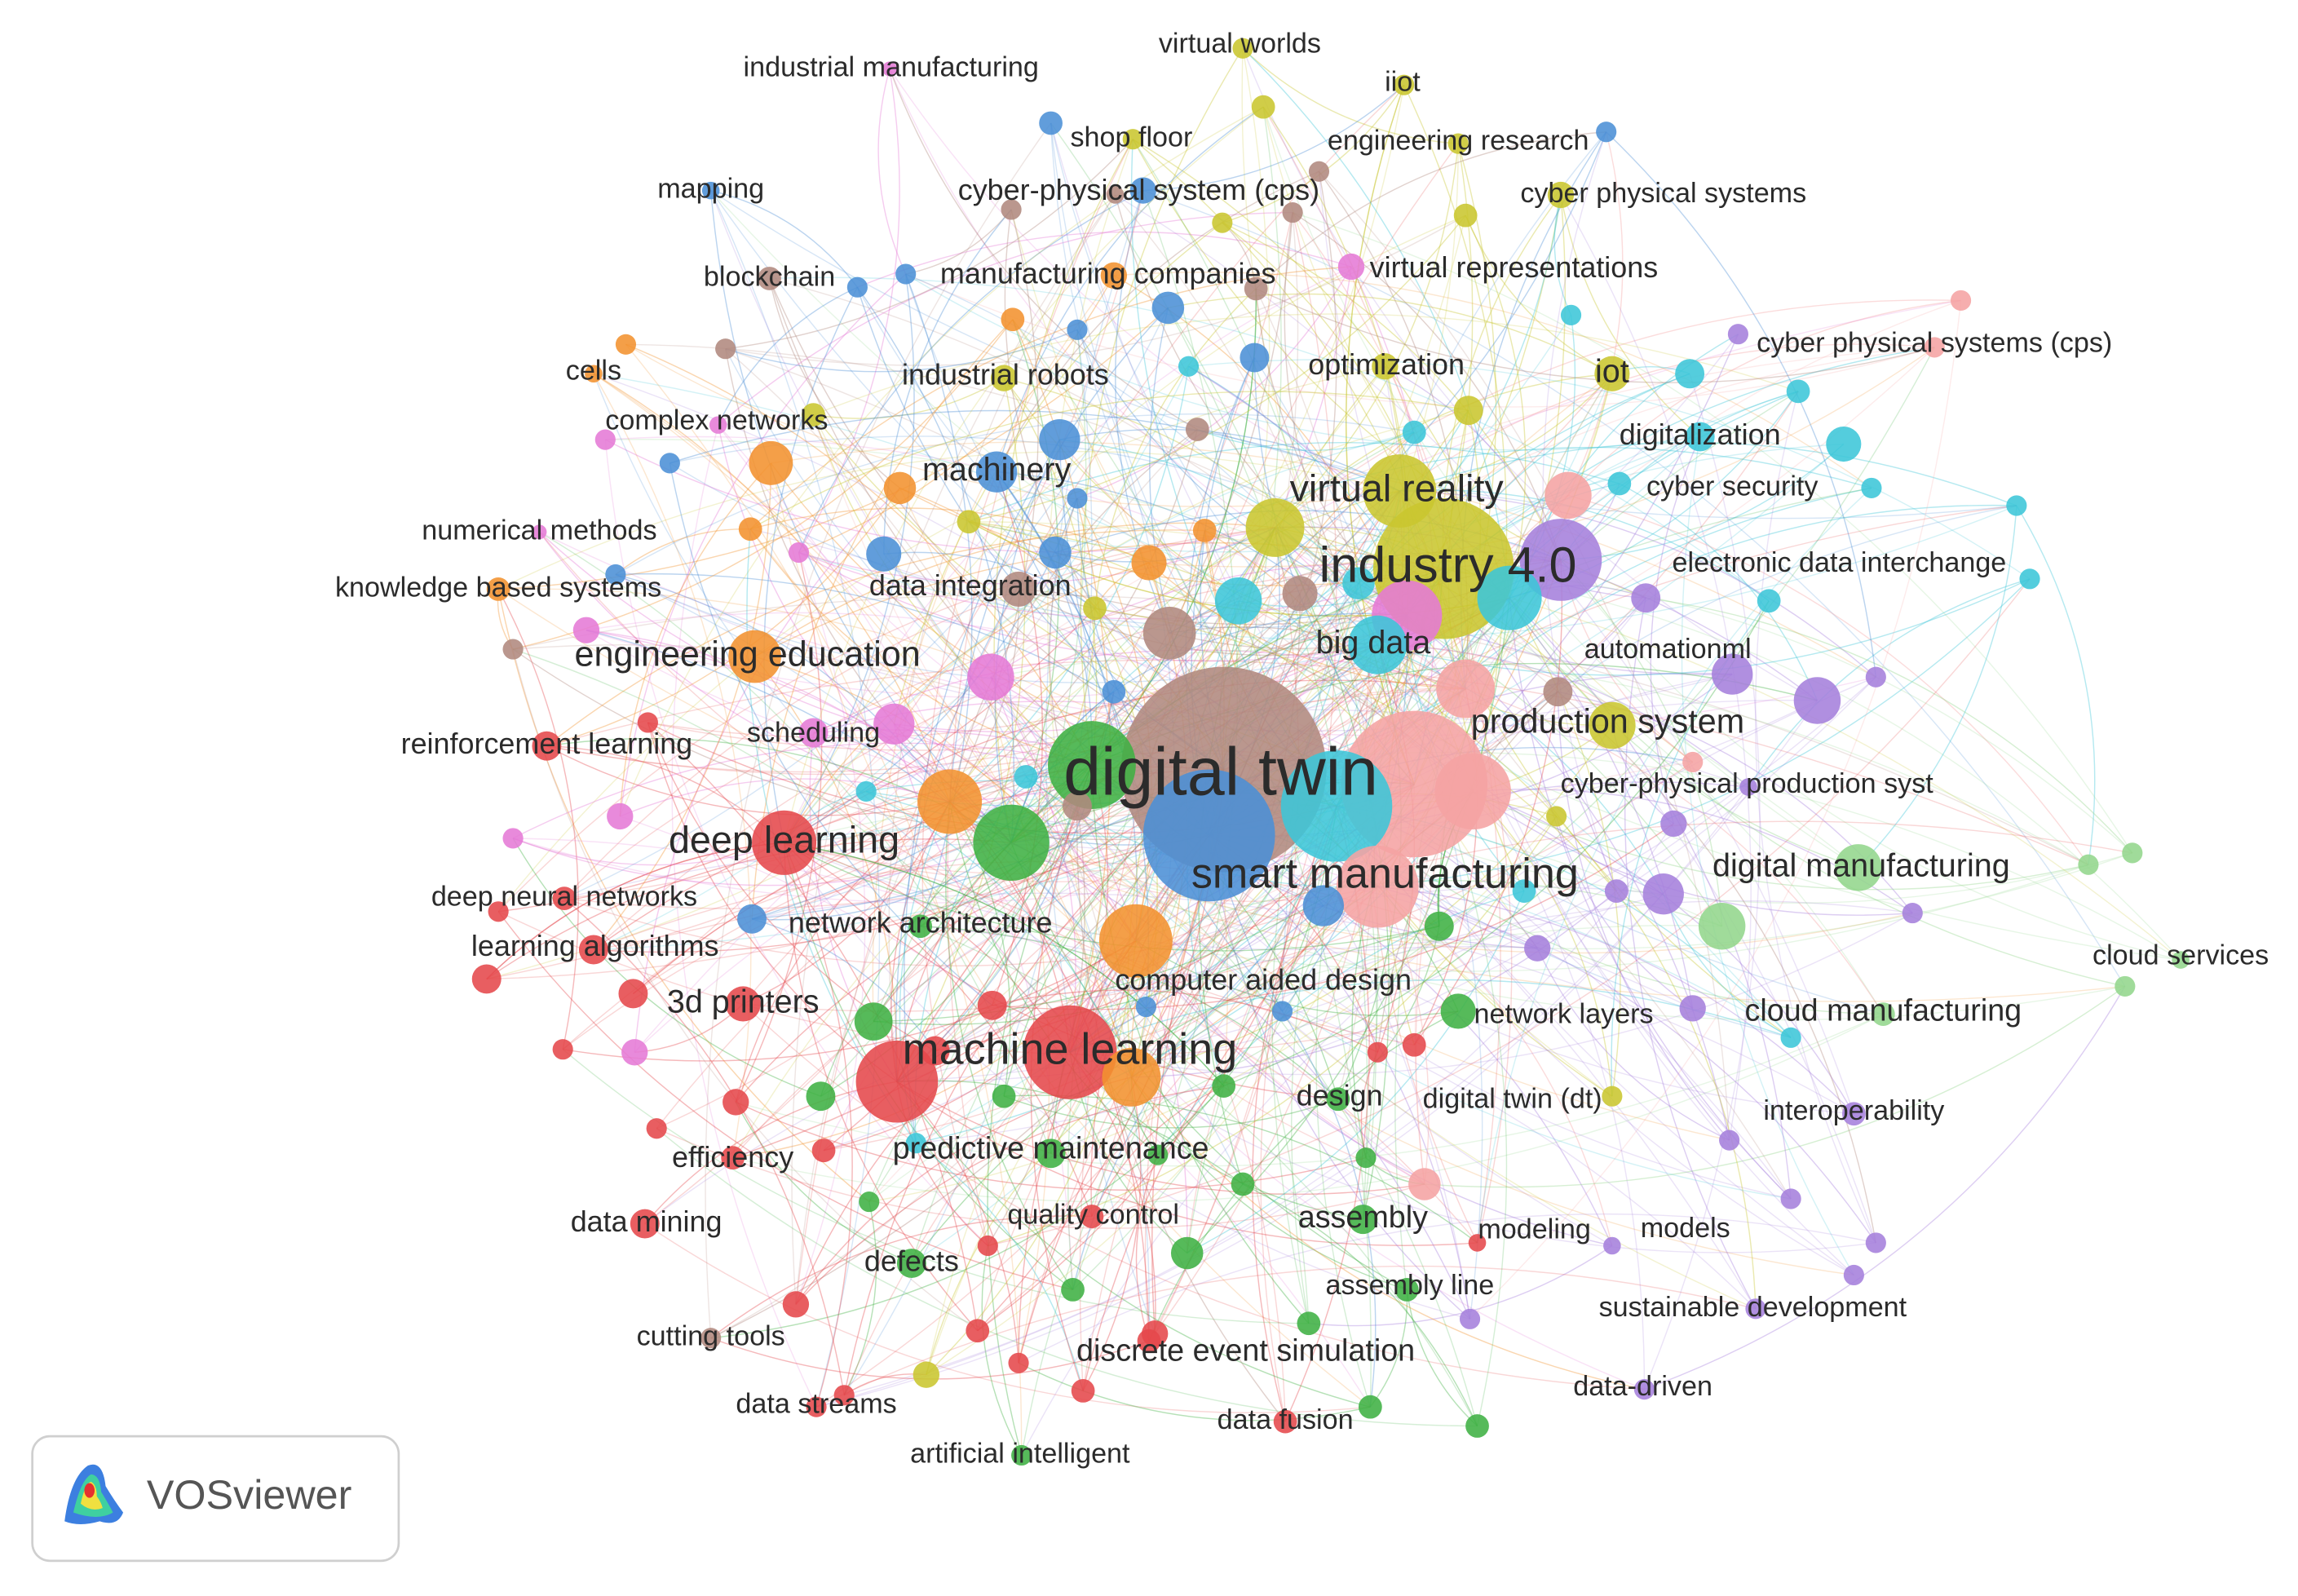  Describe the element at coordinates (1340, 1095) in the screenshot. I see `node-label: design` at that location.